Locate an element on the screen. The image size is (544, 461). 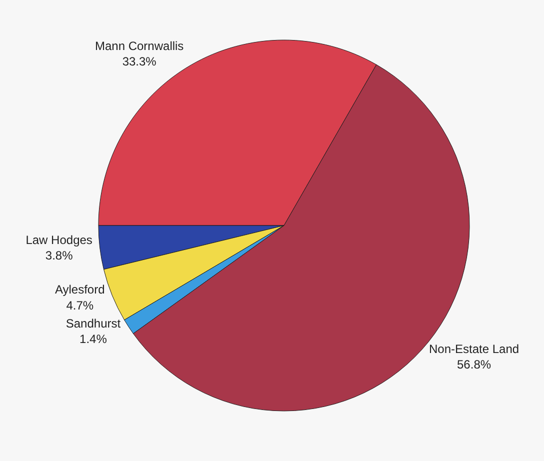
data-label: 33.3% is located at coordinates (139, 61).